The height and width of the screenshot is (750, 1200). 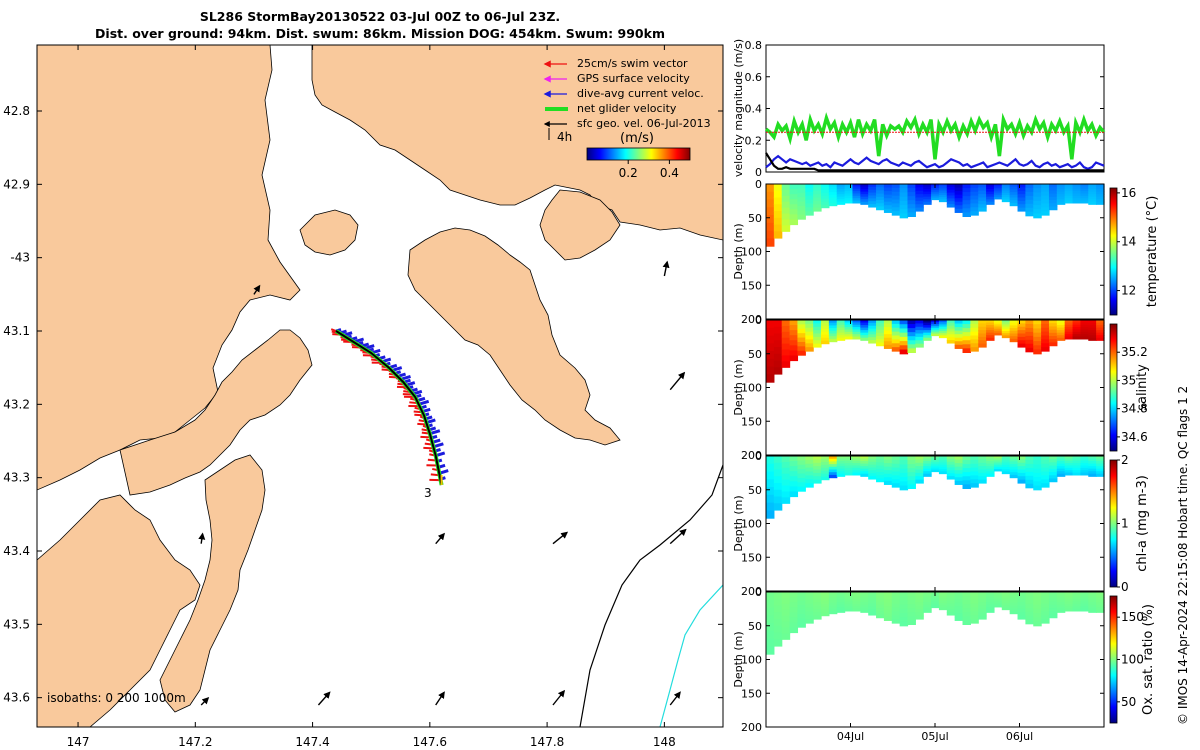 I want to click on section-ytick-label: 150, so click(x=751, y=421).